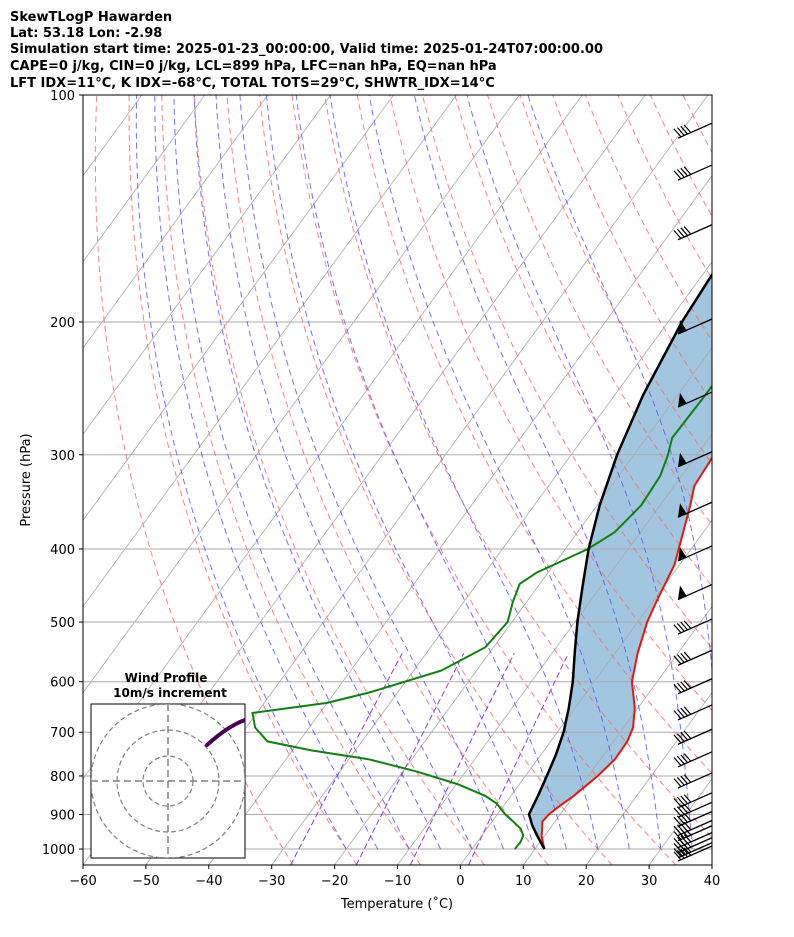  I want to click on x-tick-label: 40, so click(712, 881).